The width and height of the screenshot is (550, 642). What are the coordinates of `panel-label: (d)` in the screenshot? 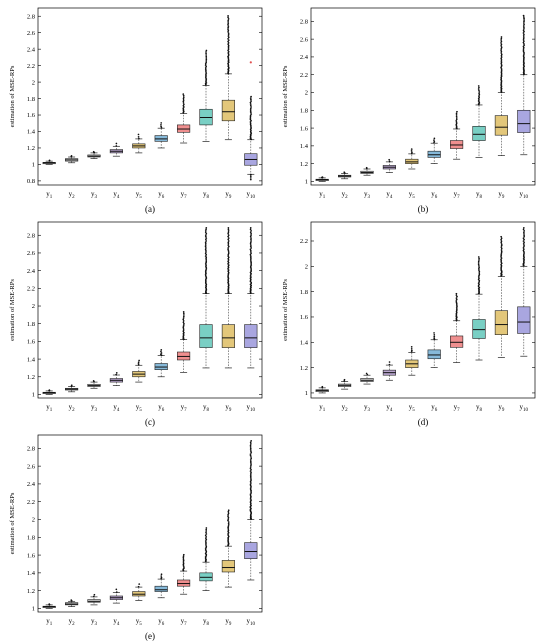 It's located at (423, 422).